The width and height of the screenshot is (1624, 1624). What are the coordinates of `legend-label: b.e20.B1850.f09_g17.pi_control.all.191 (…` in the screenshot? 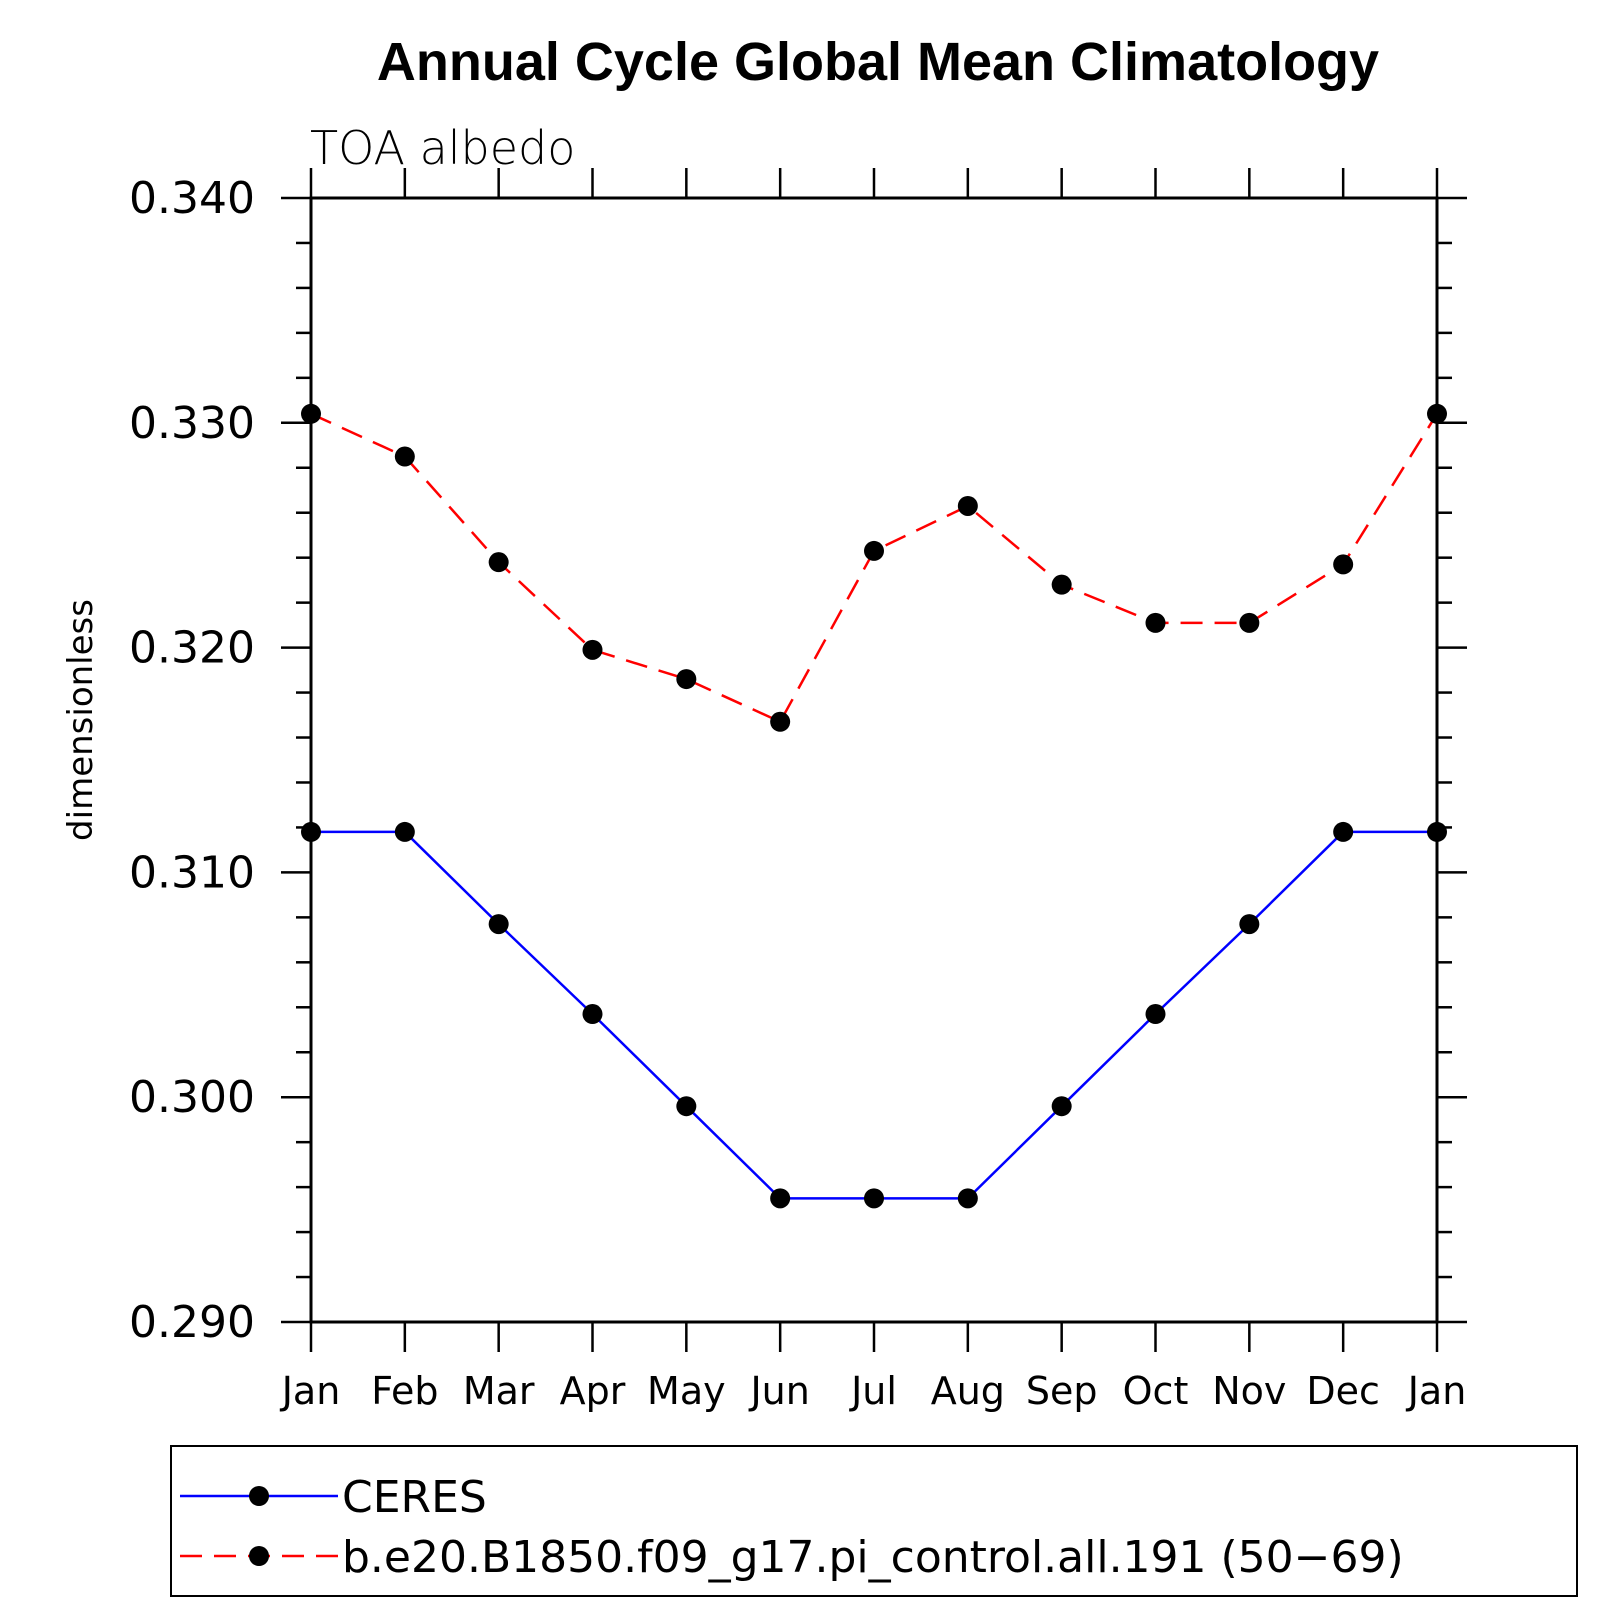 It's located at (873, 1557).